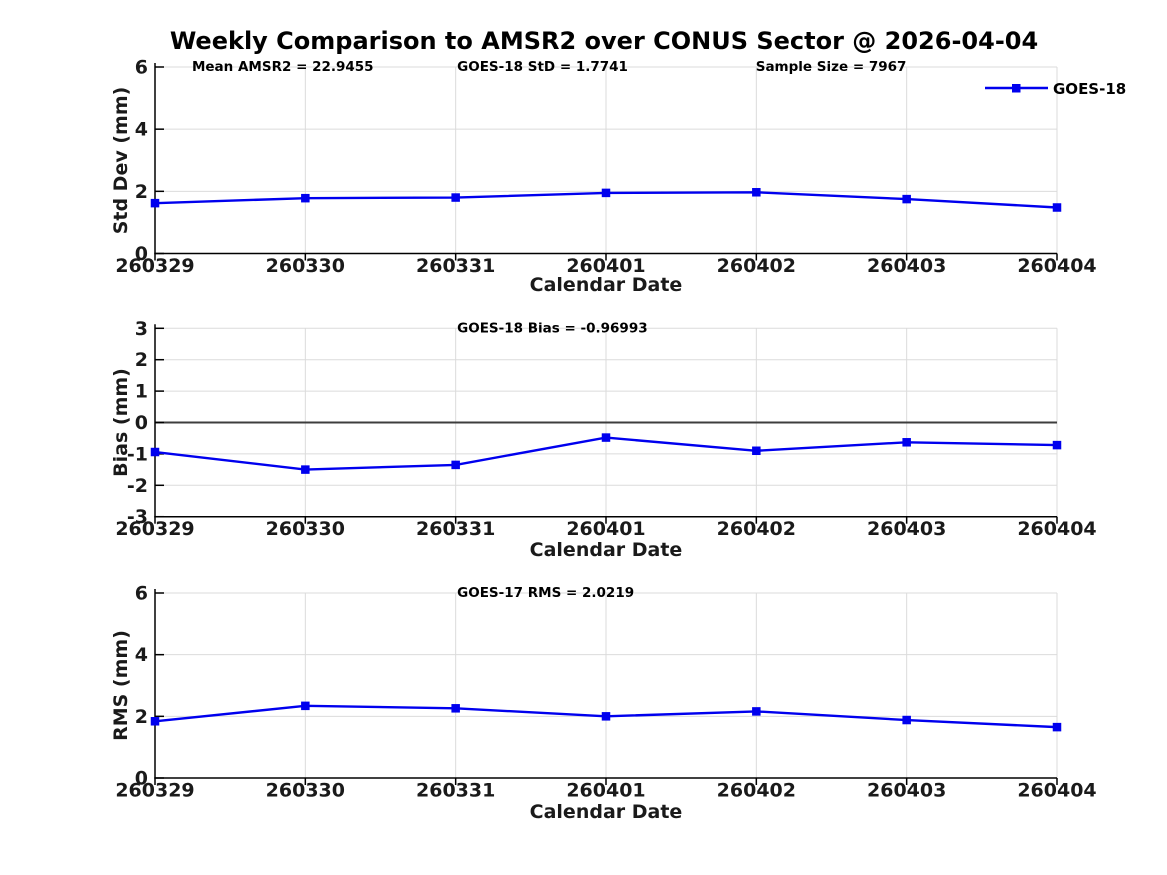 This screenshot has height=875, width=1167. Describe the element at coordinates (606, 285) in the screenshot. I see `x-axis-label-stddev: Calendar Date` at that location.